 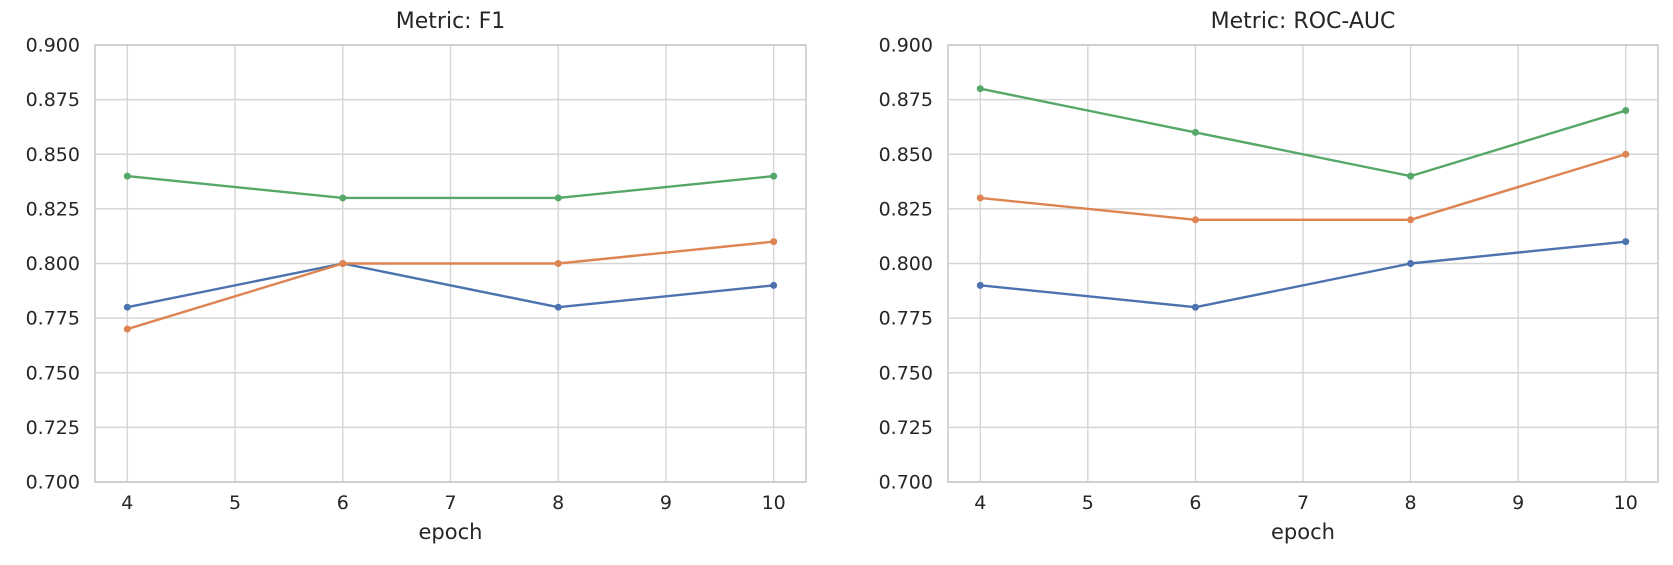 I want to click on chart-title: Metric: F1, so click(x=450, y=21).